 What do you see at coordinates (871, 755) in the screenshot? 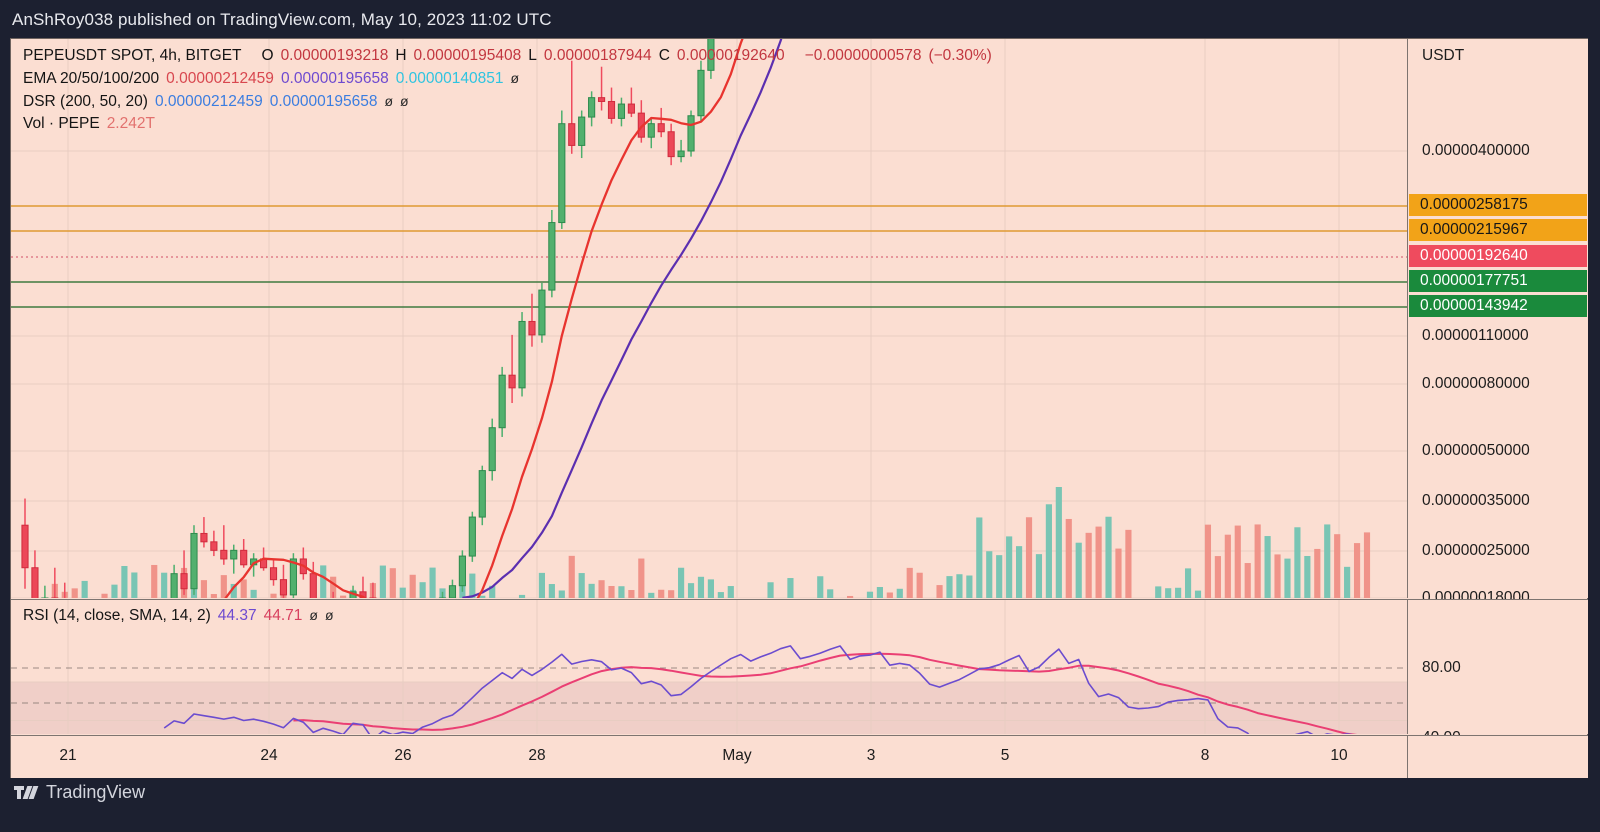
I see `time-tick-label: 3` at bounding box center [871, 755].